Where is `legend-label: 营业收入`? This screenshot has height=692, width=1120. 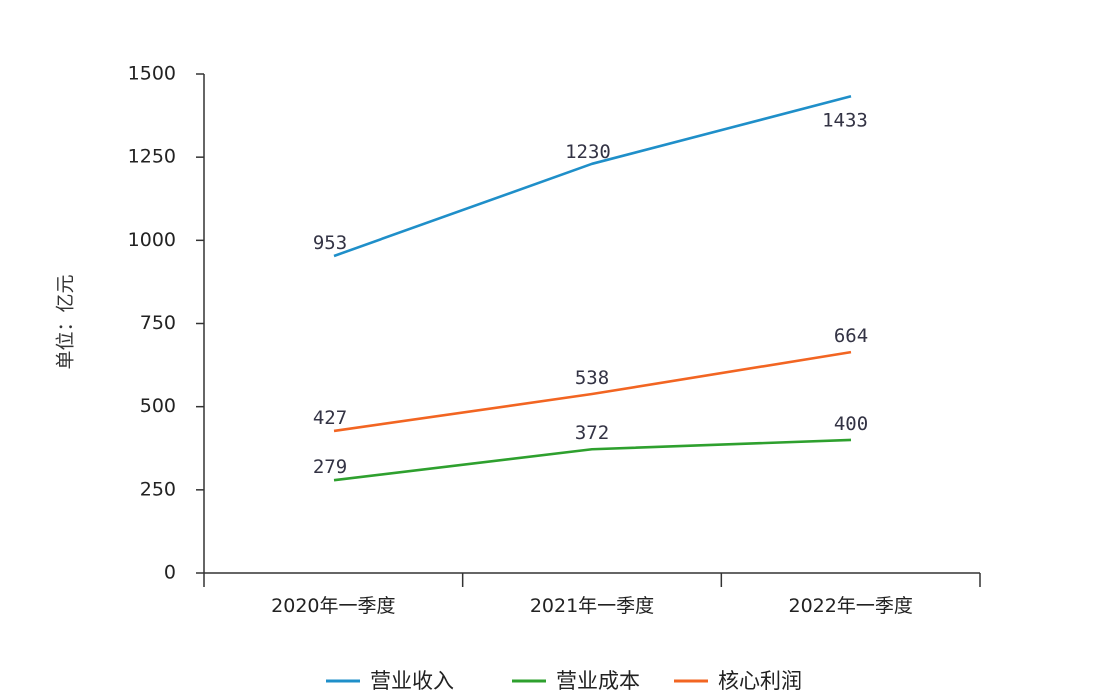
legend-label: 营业收入 is located at coordinates (412, 680).